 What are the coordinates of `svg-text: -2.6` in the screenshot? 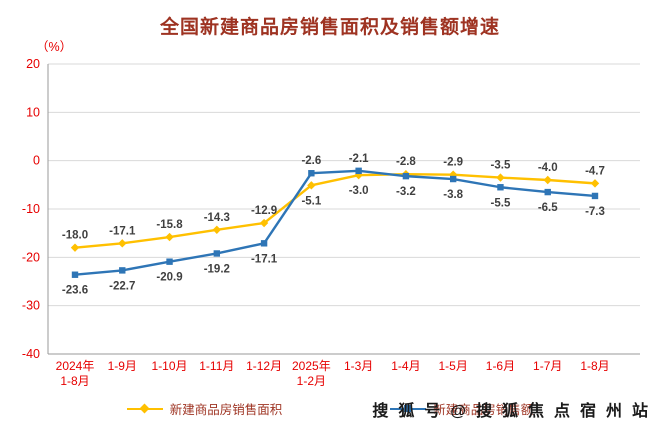 It's located at (311, 161).